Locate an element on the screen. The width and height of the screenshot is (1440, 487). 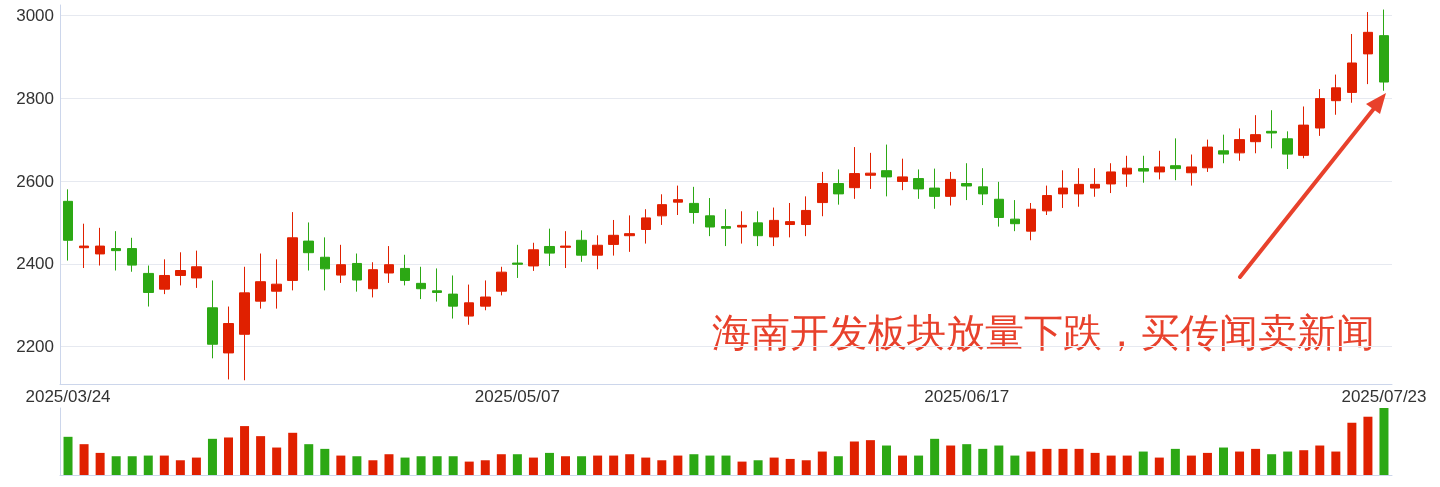
y-tick-label: 3000 is located at coordinates (35, 15).